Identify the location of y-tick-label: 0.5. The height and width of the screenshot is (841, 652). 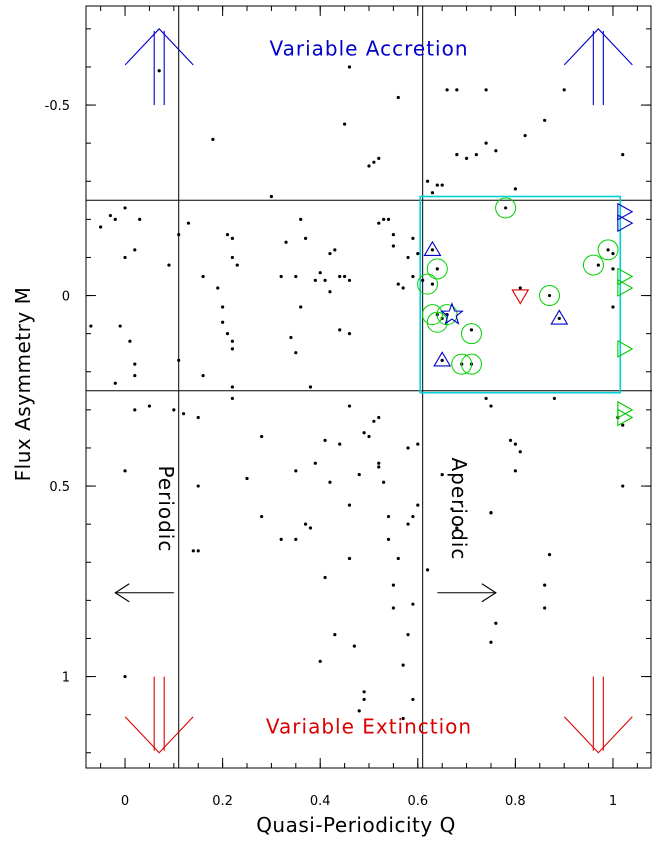
(59, 487).